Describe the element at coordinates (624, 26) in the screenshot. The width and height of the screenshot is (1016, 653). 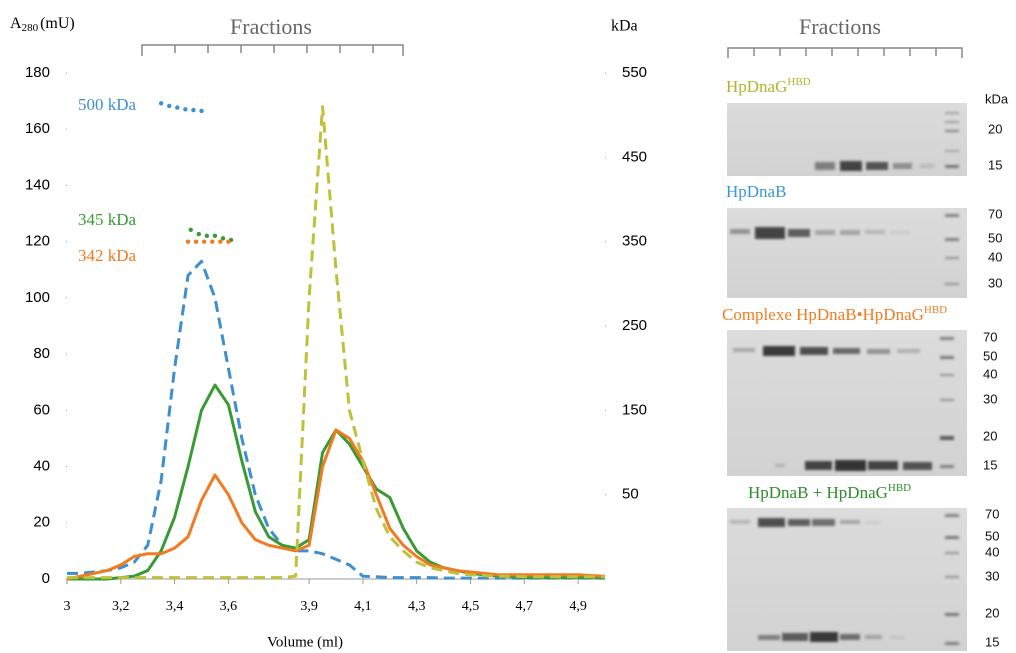
I see `y2-axis-label: kDa` at that location.